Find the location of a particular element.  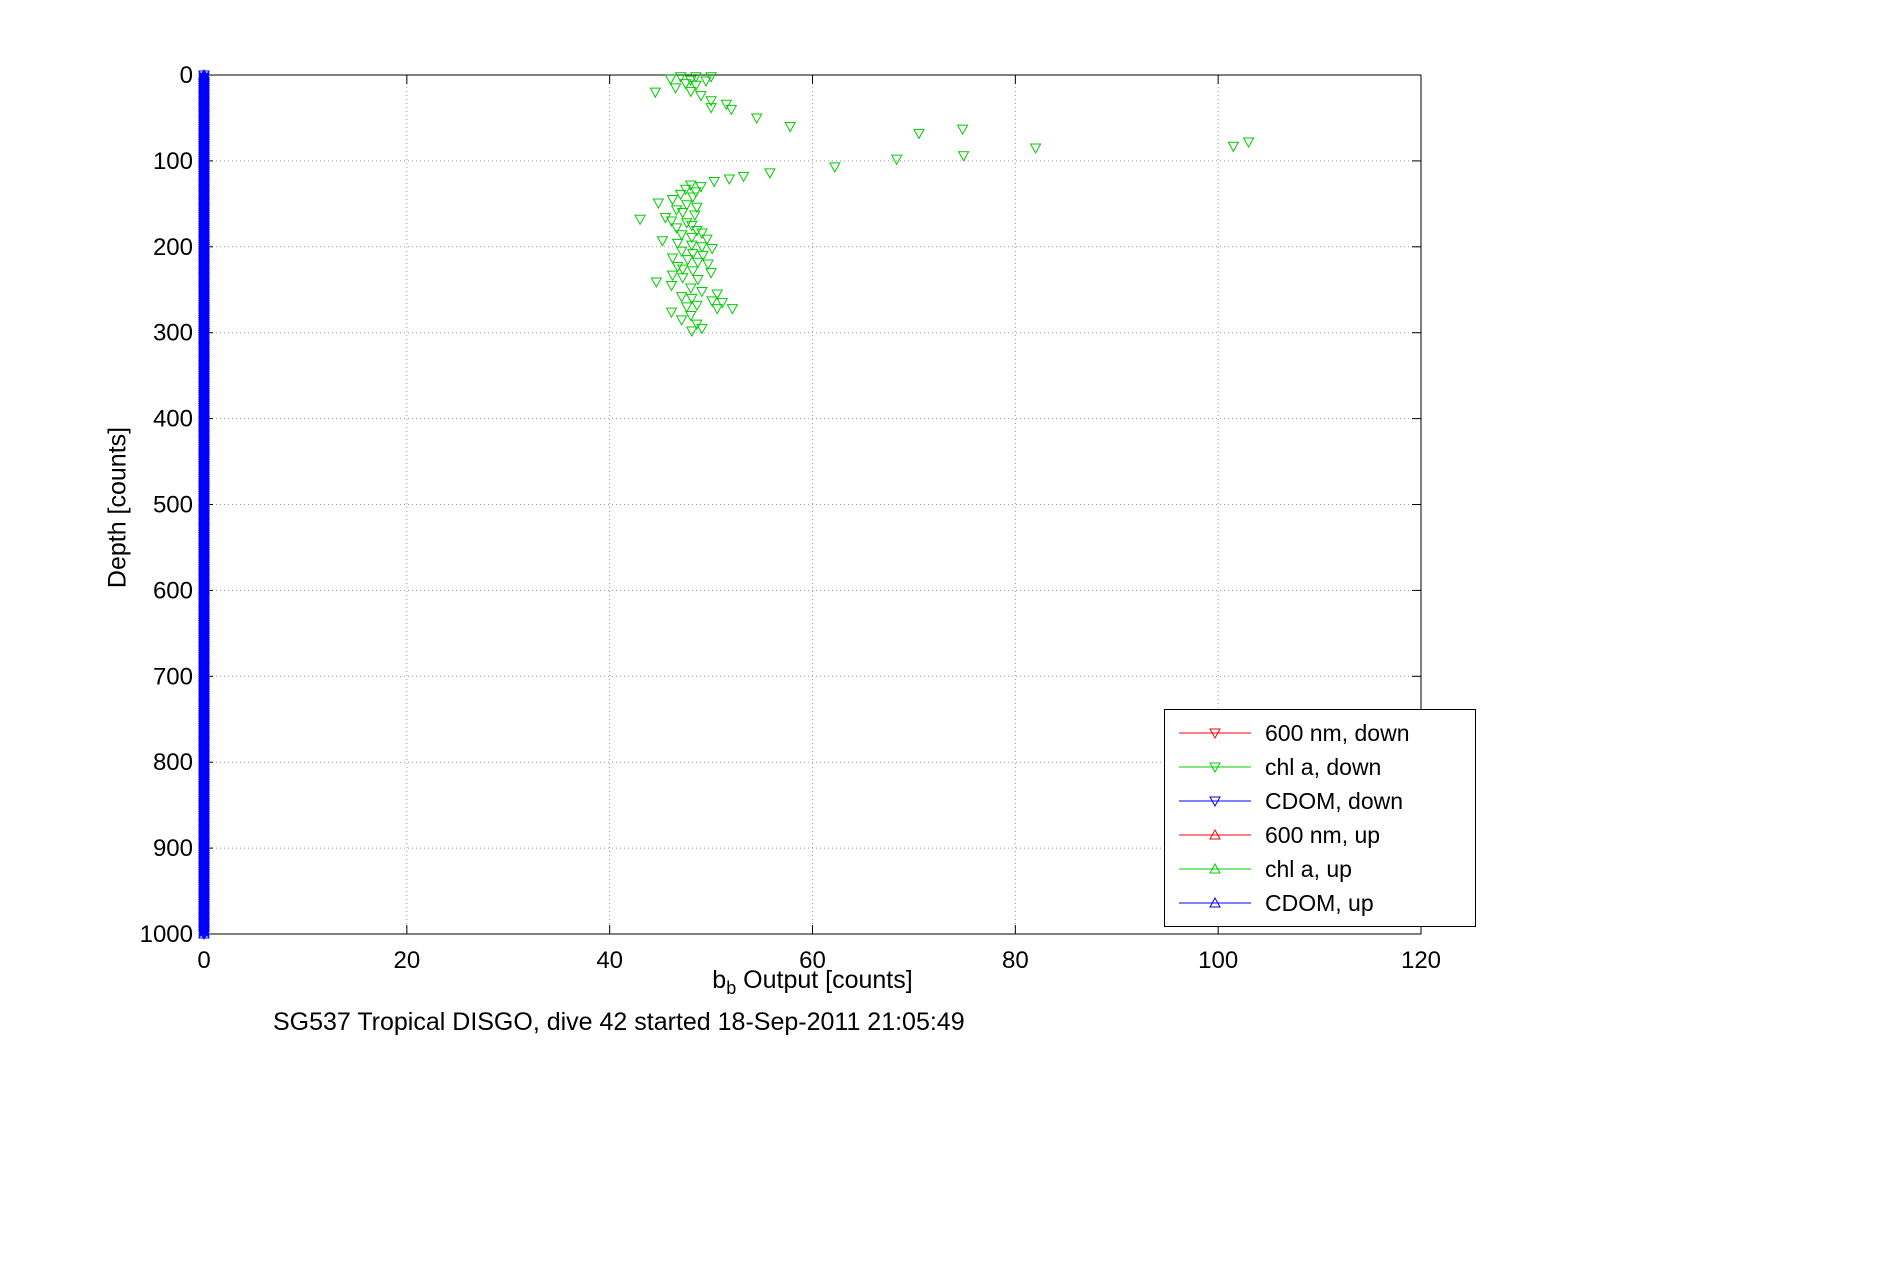

x-axis-label: bb Output [counts] is located at coordinates (812, 982).